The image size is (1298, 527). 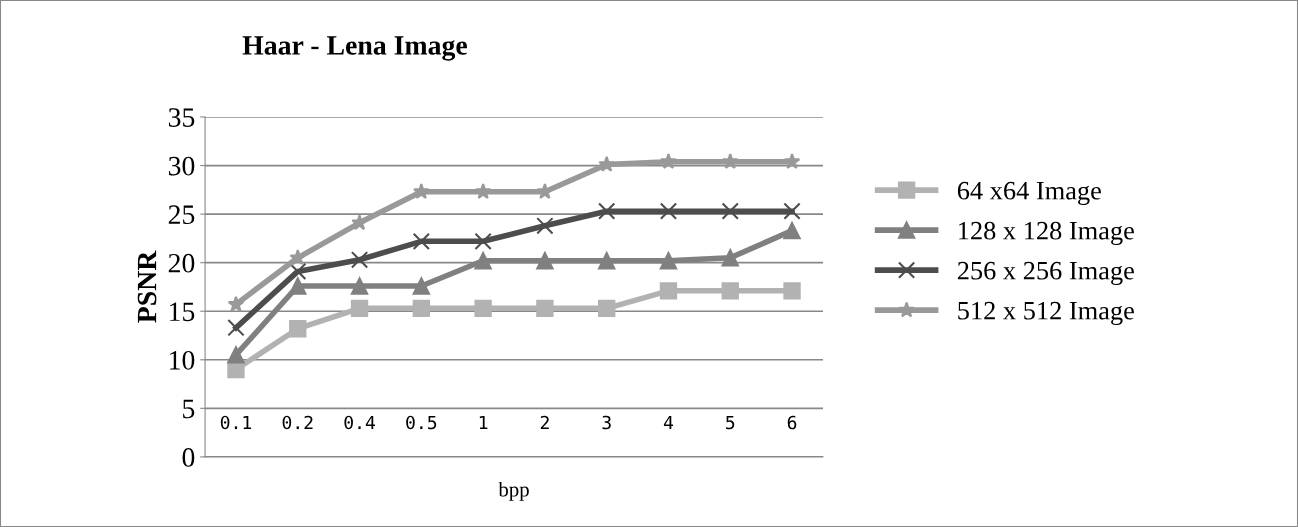 What do you see at coordinates (513, 491) in the screenshot?
I see `x-axis-title: bpp` at bounding box center [513, 491].